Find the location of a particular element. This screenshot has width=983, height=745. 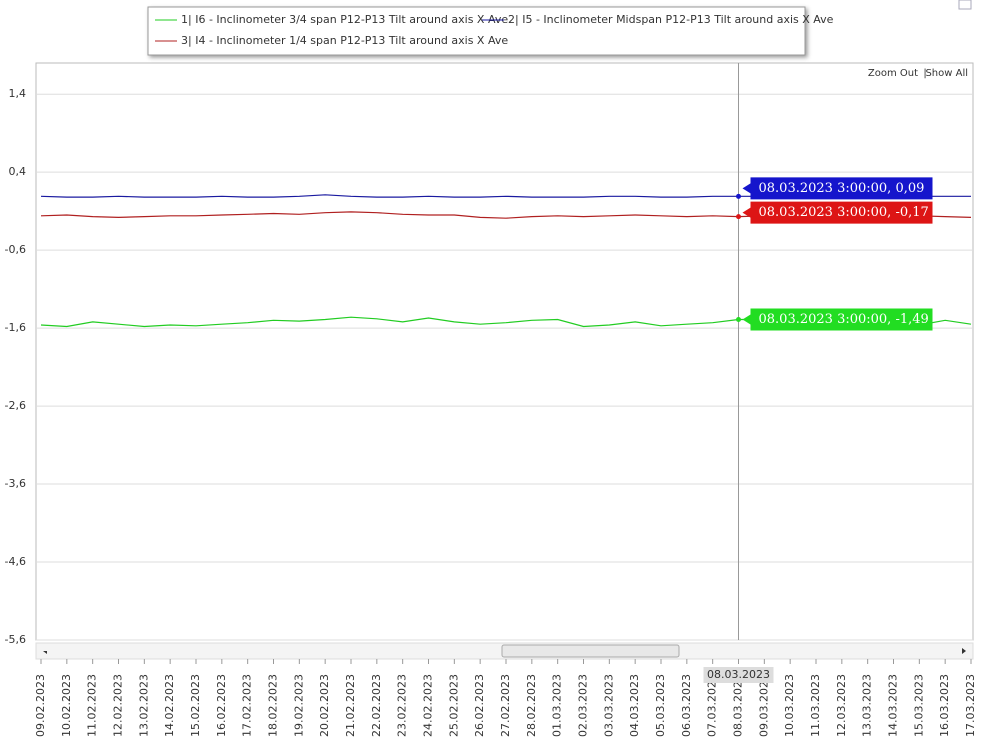

x-tick-label: 26.02.2023 is located at coordinates (479, 705).